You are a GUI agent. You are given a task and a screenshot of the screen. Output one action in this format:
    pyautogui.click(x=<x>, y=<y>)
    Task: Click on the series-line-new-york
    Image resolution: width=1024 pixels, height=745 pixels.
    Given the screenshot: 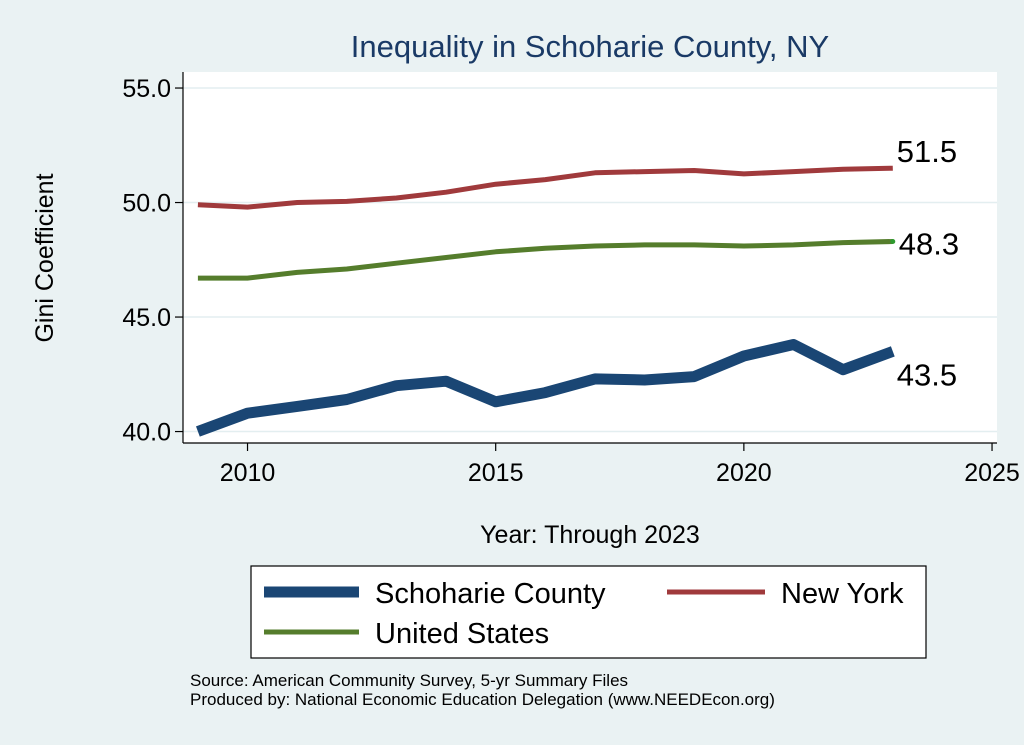 What is the action you would take?
    pyautogui.click(x=545, y=187)
    